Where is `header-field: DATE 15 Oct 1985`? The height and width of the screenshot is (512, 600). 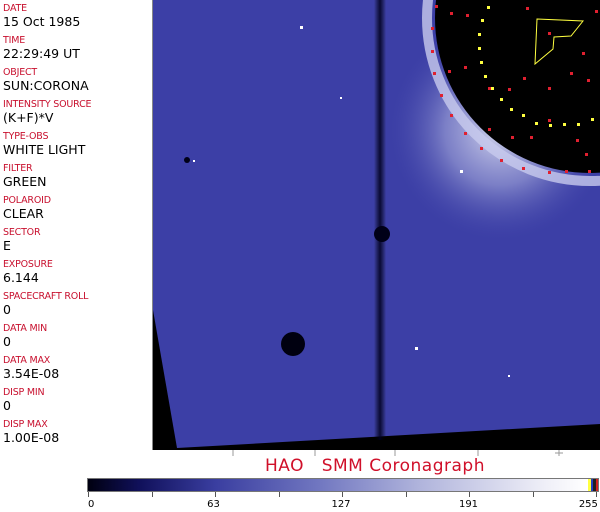
header-field: DATE 15 Oct 1985 is located at coordinates (41, 16).